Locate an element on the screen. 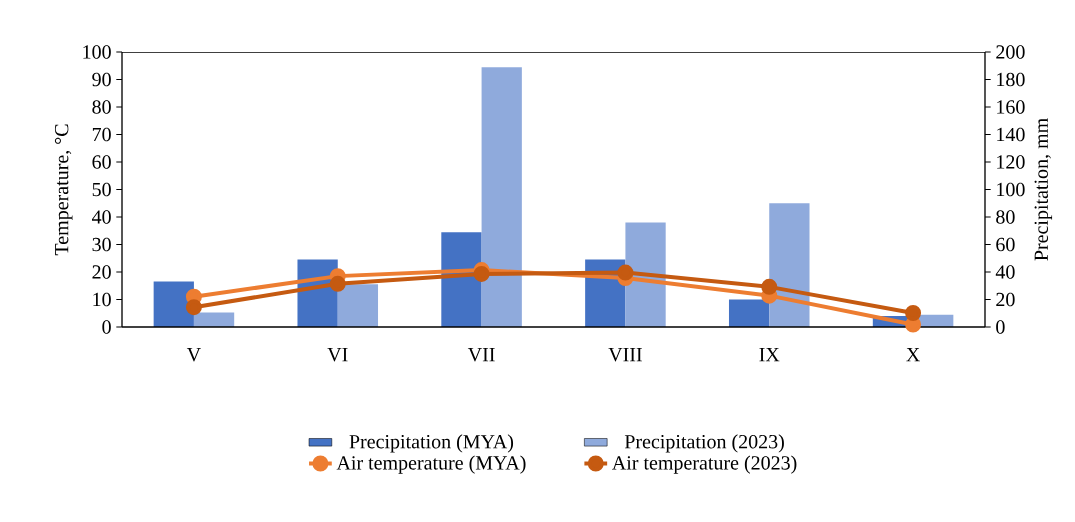 This screenshot has height=522, width=1075. y2-tick-label: 120 is located at coordinates (1011, 162).